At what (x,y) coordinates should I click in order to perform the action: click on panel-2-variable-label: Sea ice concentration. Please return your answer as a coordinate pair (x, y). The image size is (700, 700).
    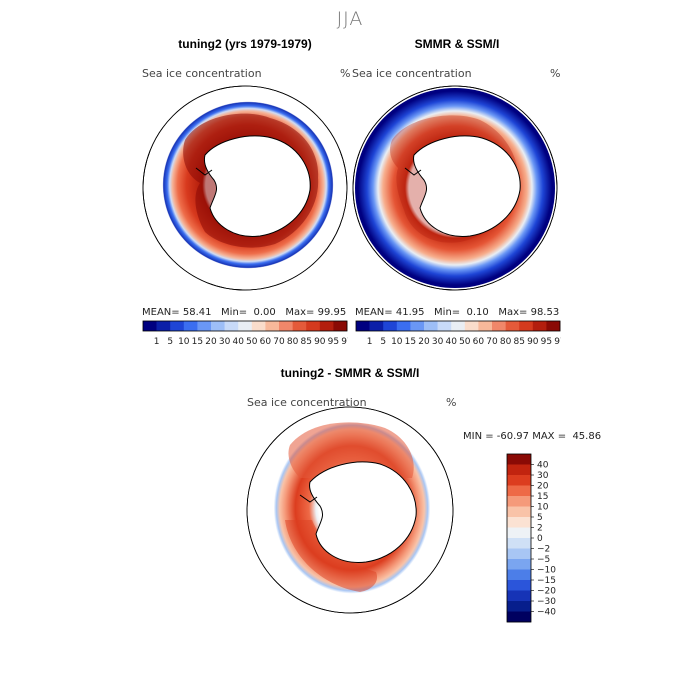
    Looking at the image, I should click on (412, 73).